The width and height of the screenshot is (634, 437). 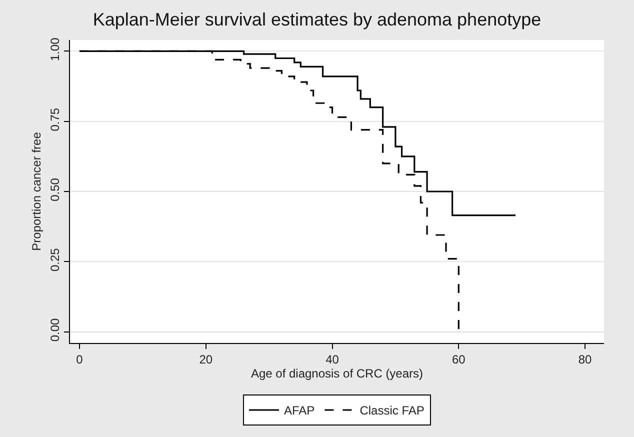 What do you see at coordinates (55, 49) in the screenshot?
I see `y-tick-label: 1.00` at bounding box center [55, 49].